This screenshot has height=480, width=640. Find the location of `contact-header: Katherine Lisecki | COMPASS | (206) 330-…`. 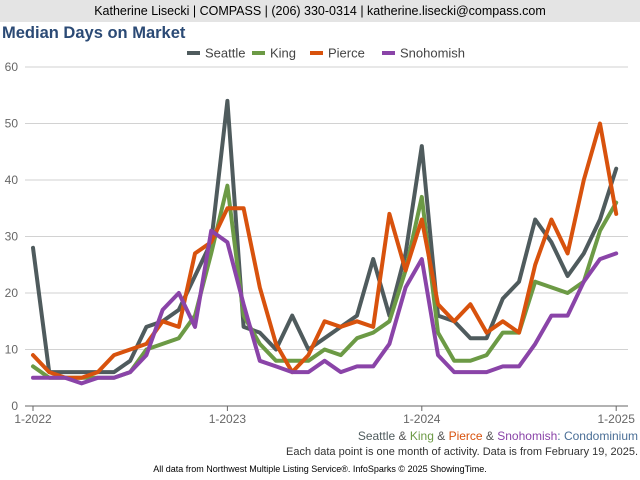

contact-header: Katherine Lisecki | COMPASS | (206) 330-… is located at coordinates (320, 11).